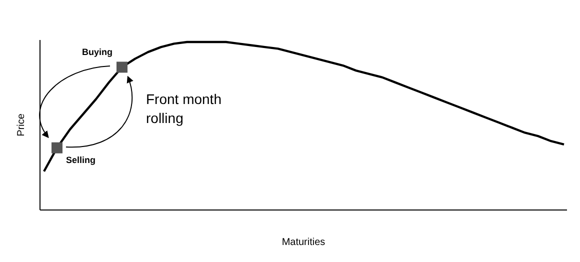 The height and width of the screenshot is (262, 580). I want to click on y-axis-title: Price, so click(21, 124).